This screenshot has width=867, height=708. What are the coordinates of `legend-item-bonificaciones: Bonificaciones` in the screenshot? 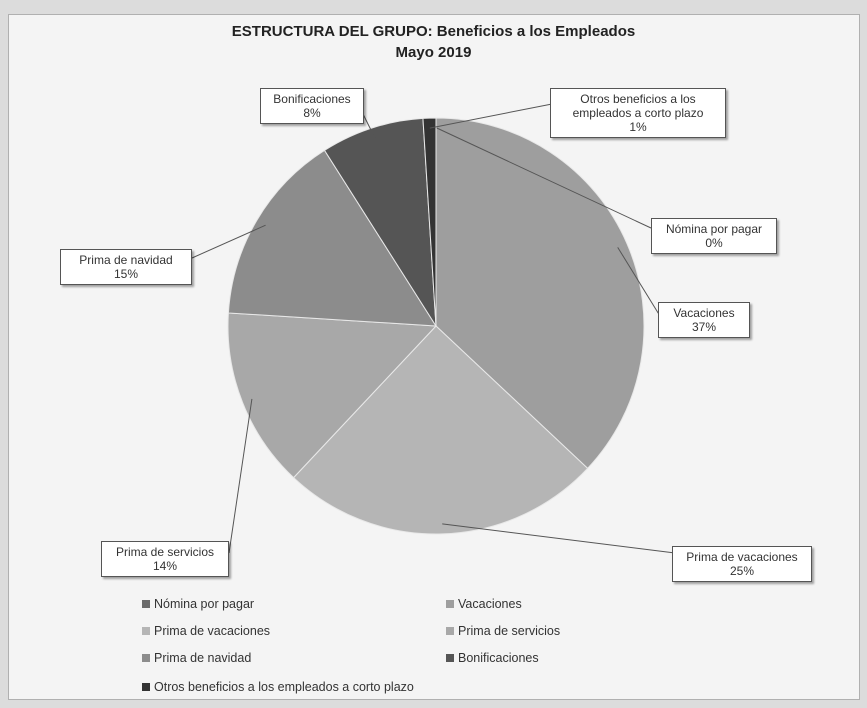 It's located at (492, 658).